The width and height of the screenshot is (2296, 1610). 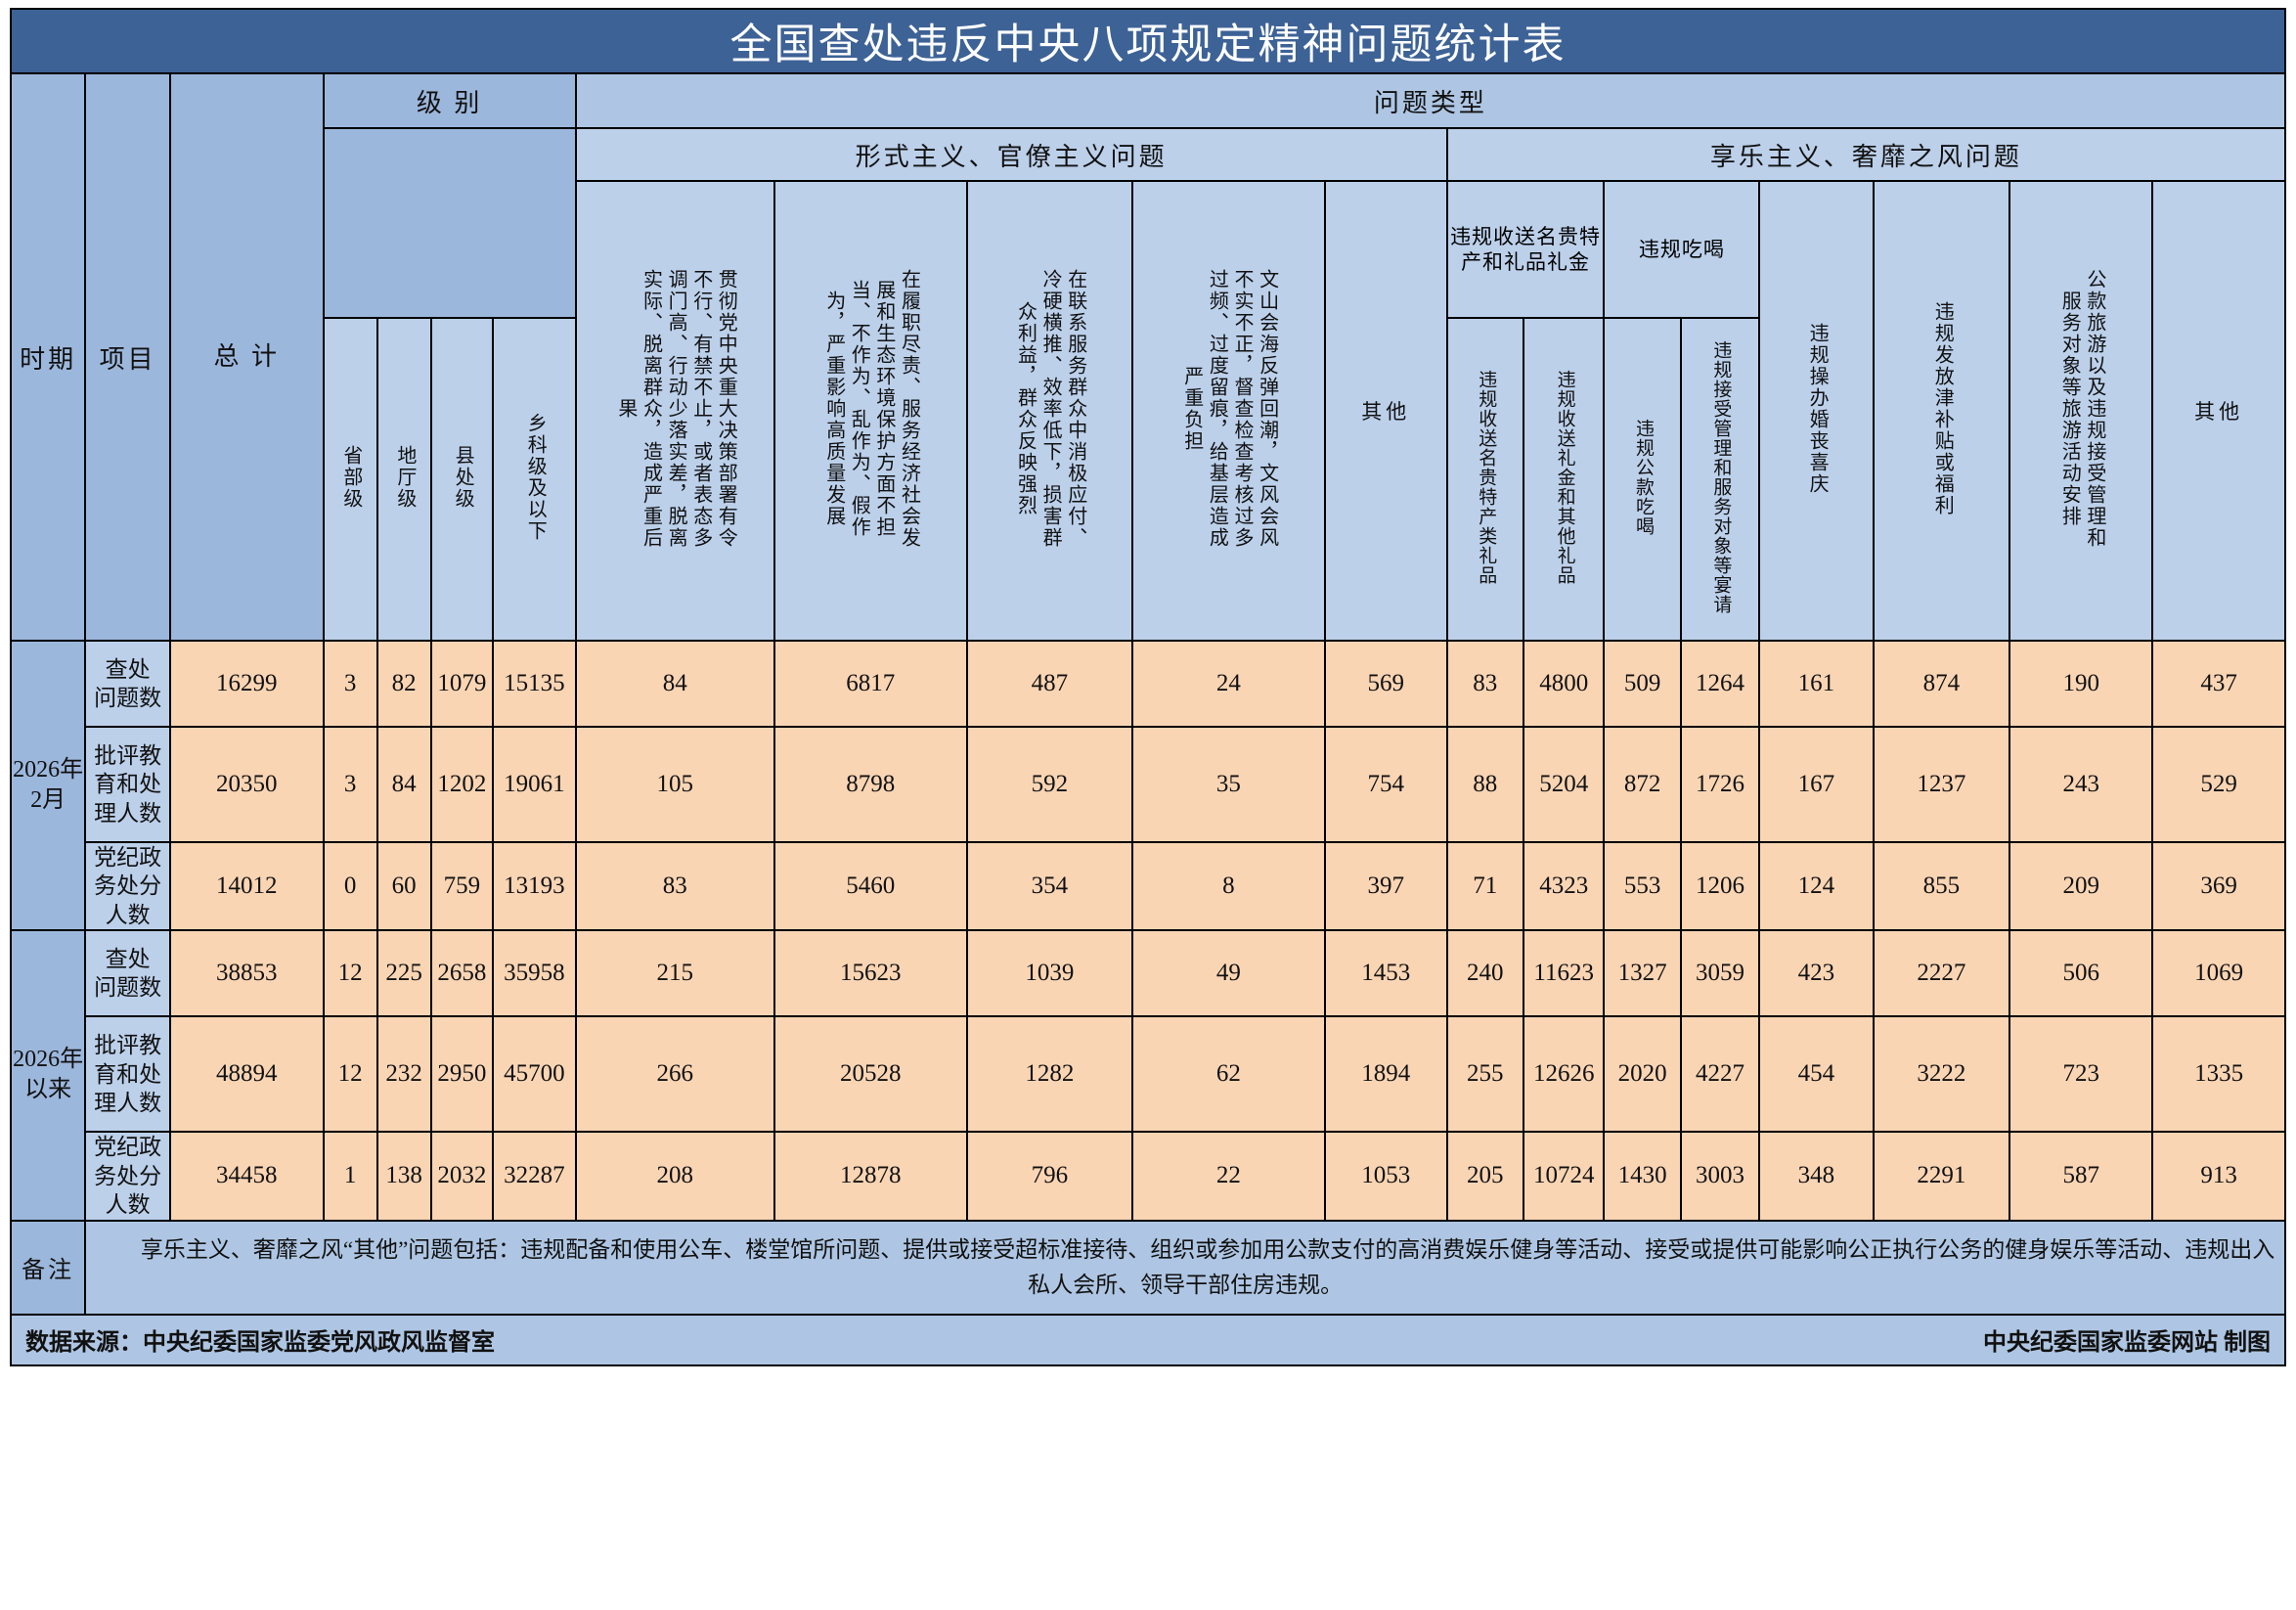 I want to click on cell-formalism-1: 84, so click(x=674, y=684).